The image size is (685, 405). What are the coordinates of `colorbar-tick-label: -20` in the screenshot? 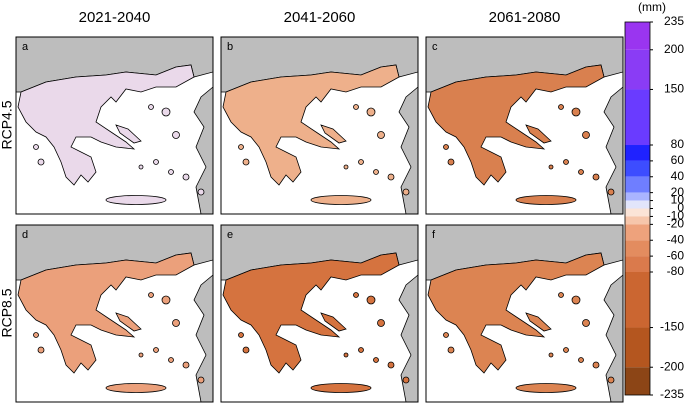 It's located at (676, 224).